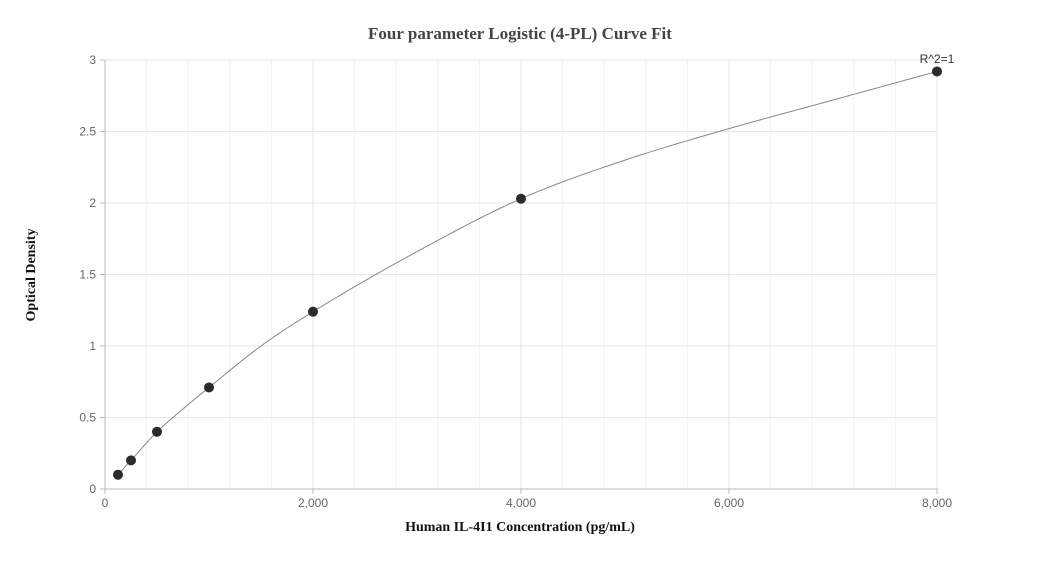  What do you see at coordinates (313, 503) in the screenshot?
I see `x-tick-label: 2,000` at bounding box center [313, 503].